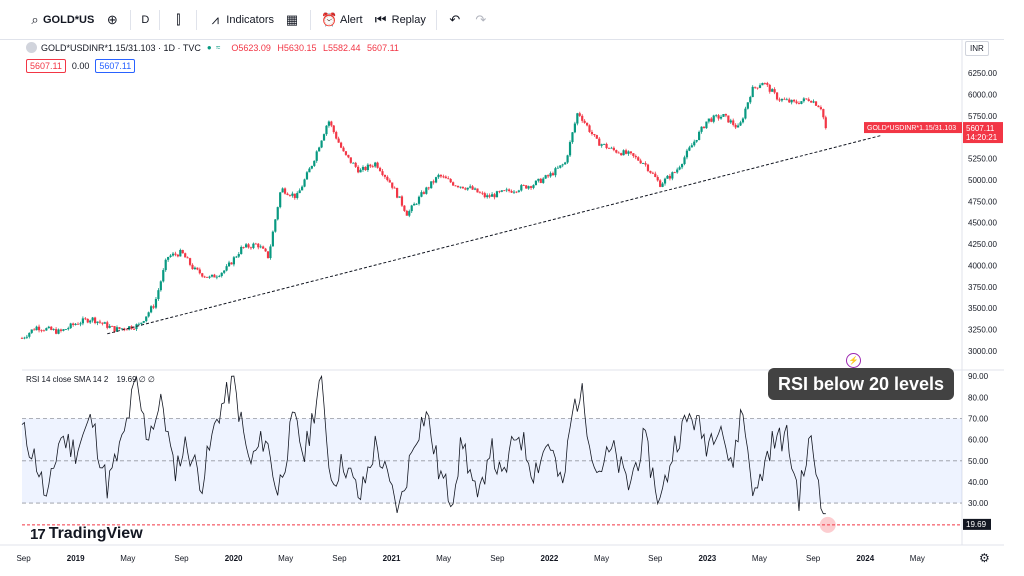 The height and width of the screenshot is (576, 1024). Describe the element at coordinates (984, 558) in the screenshot. I see `settings-gear-icon: ⚙` at that location.